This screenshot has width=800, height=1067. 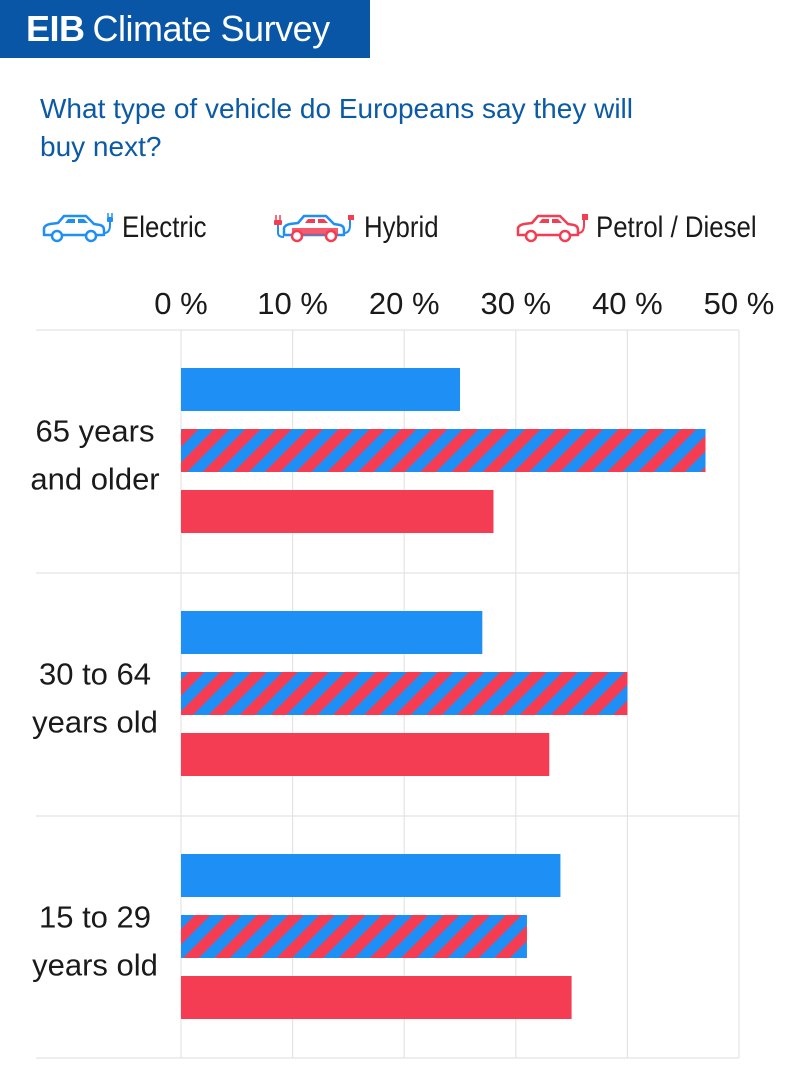 I want to click on x-tick-label: 40 %, so click(x=627, y=303).